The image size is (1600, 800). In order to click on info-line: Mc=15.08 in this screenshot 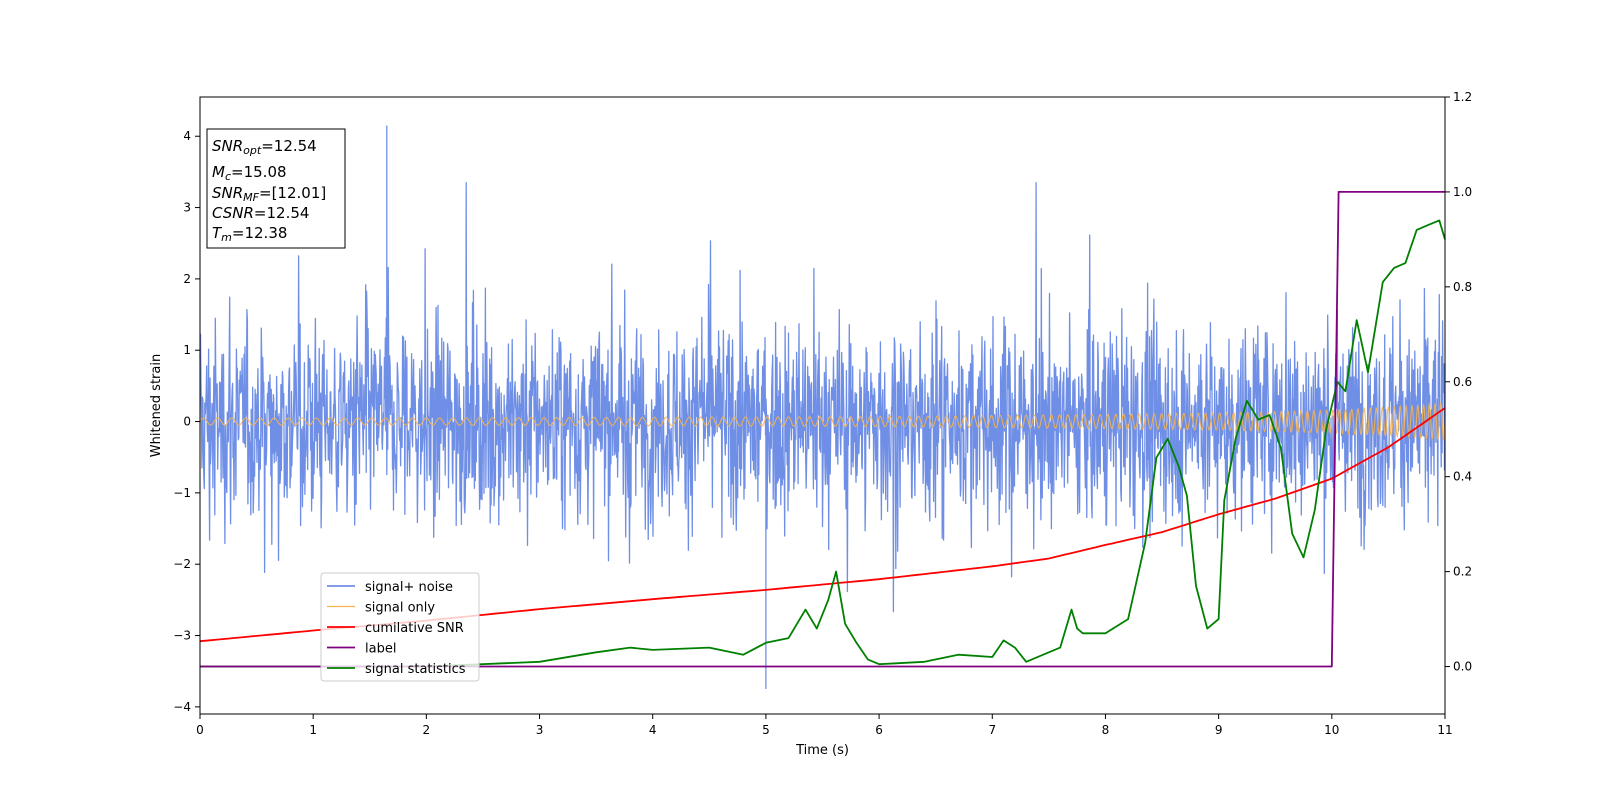, I will do `click(249, 173)`.